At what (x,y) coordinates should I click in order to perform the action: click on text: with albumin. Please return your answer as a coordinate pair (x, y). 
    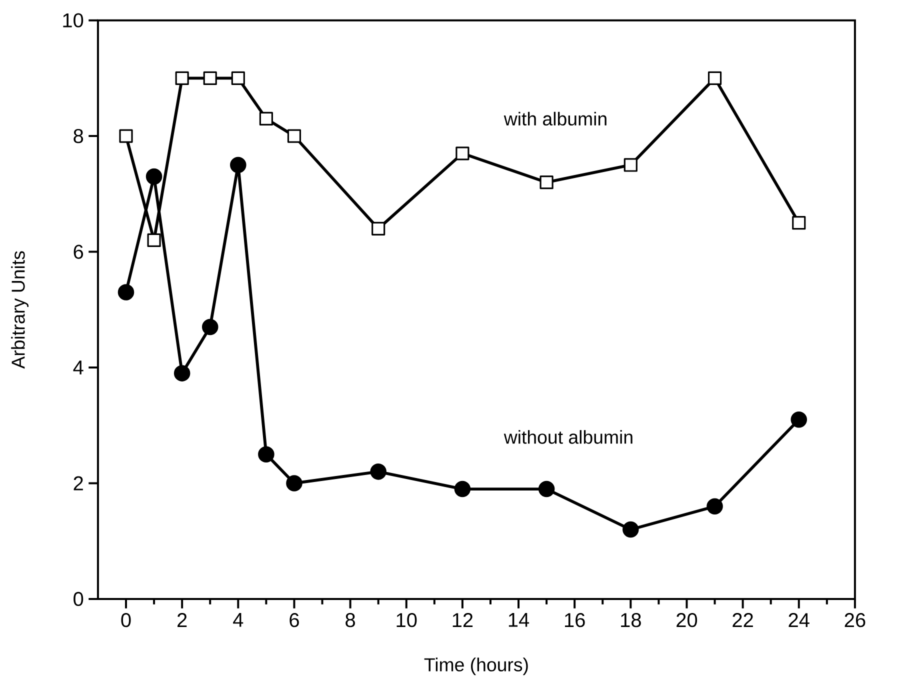
    Looking at the image, I should click on (555, 119).